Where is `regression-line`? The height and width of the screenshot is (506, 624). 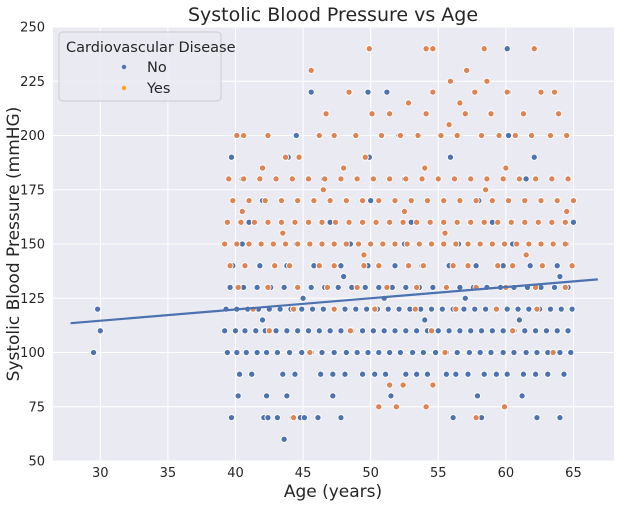
regression-line is located at coordinates (334, 301).